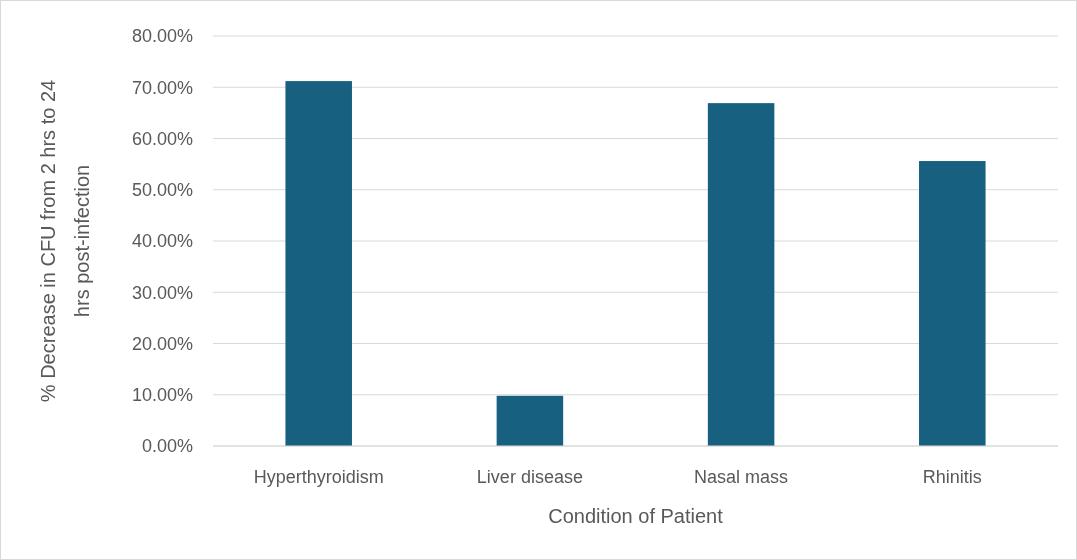  I want to click on y-tick-label: 10.00%, so click(162, 395).